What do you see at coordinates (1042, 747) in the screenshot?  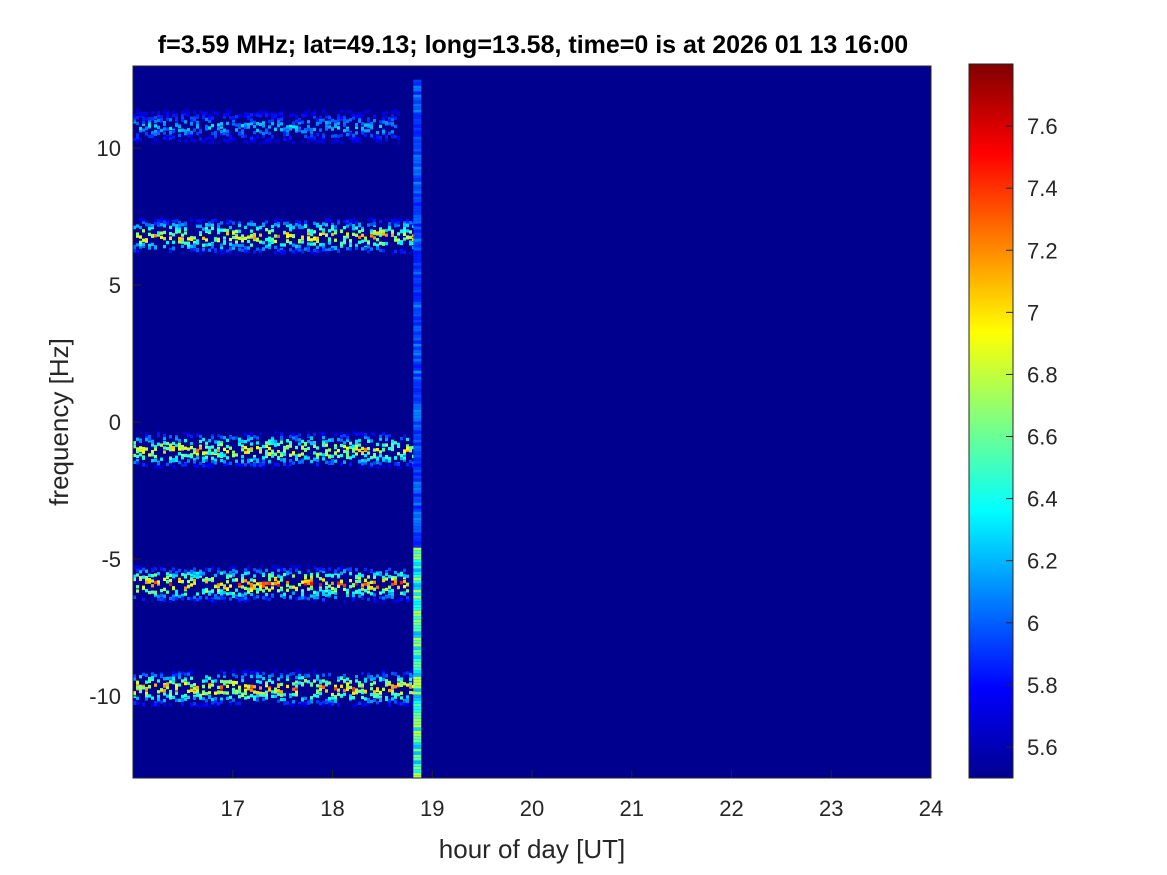 I see `colorbar-tick-label: 5.6` at bounding box center [1042, 747].